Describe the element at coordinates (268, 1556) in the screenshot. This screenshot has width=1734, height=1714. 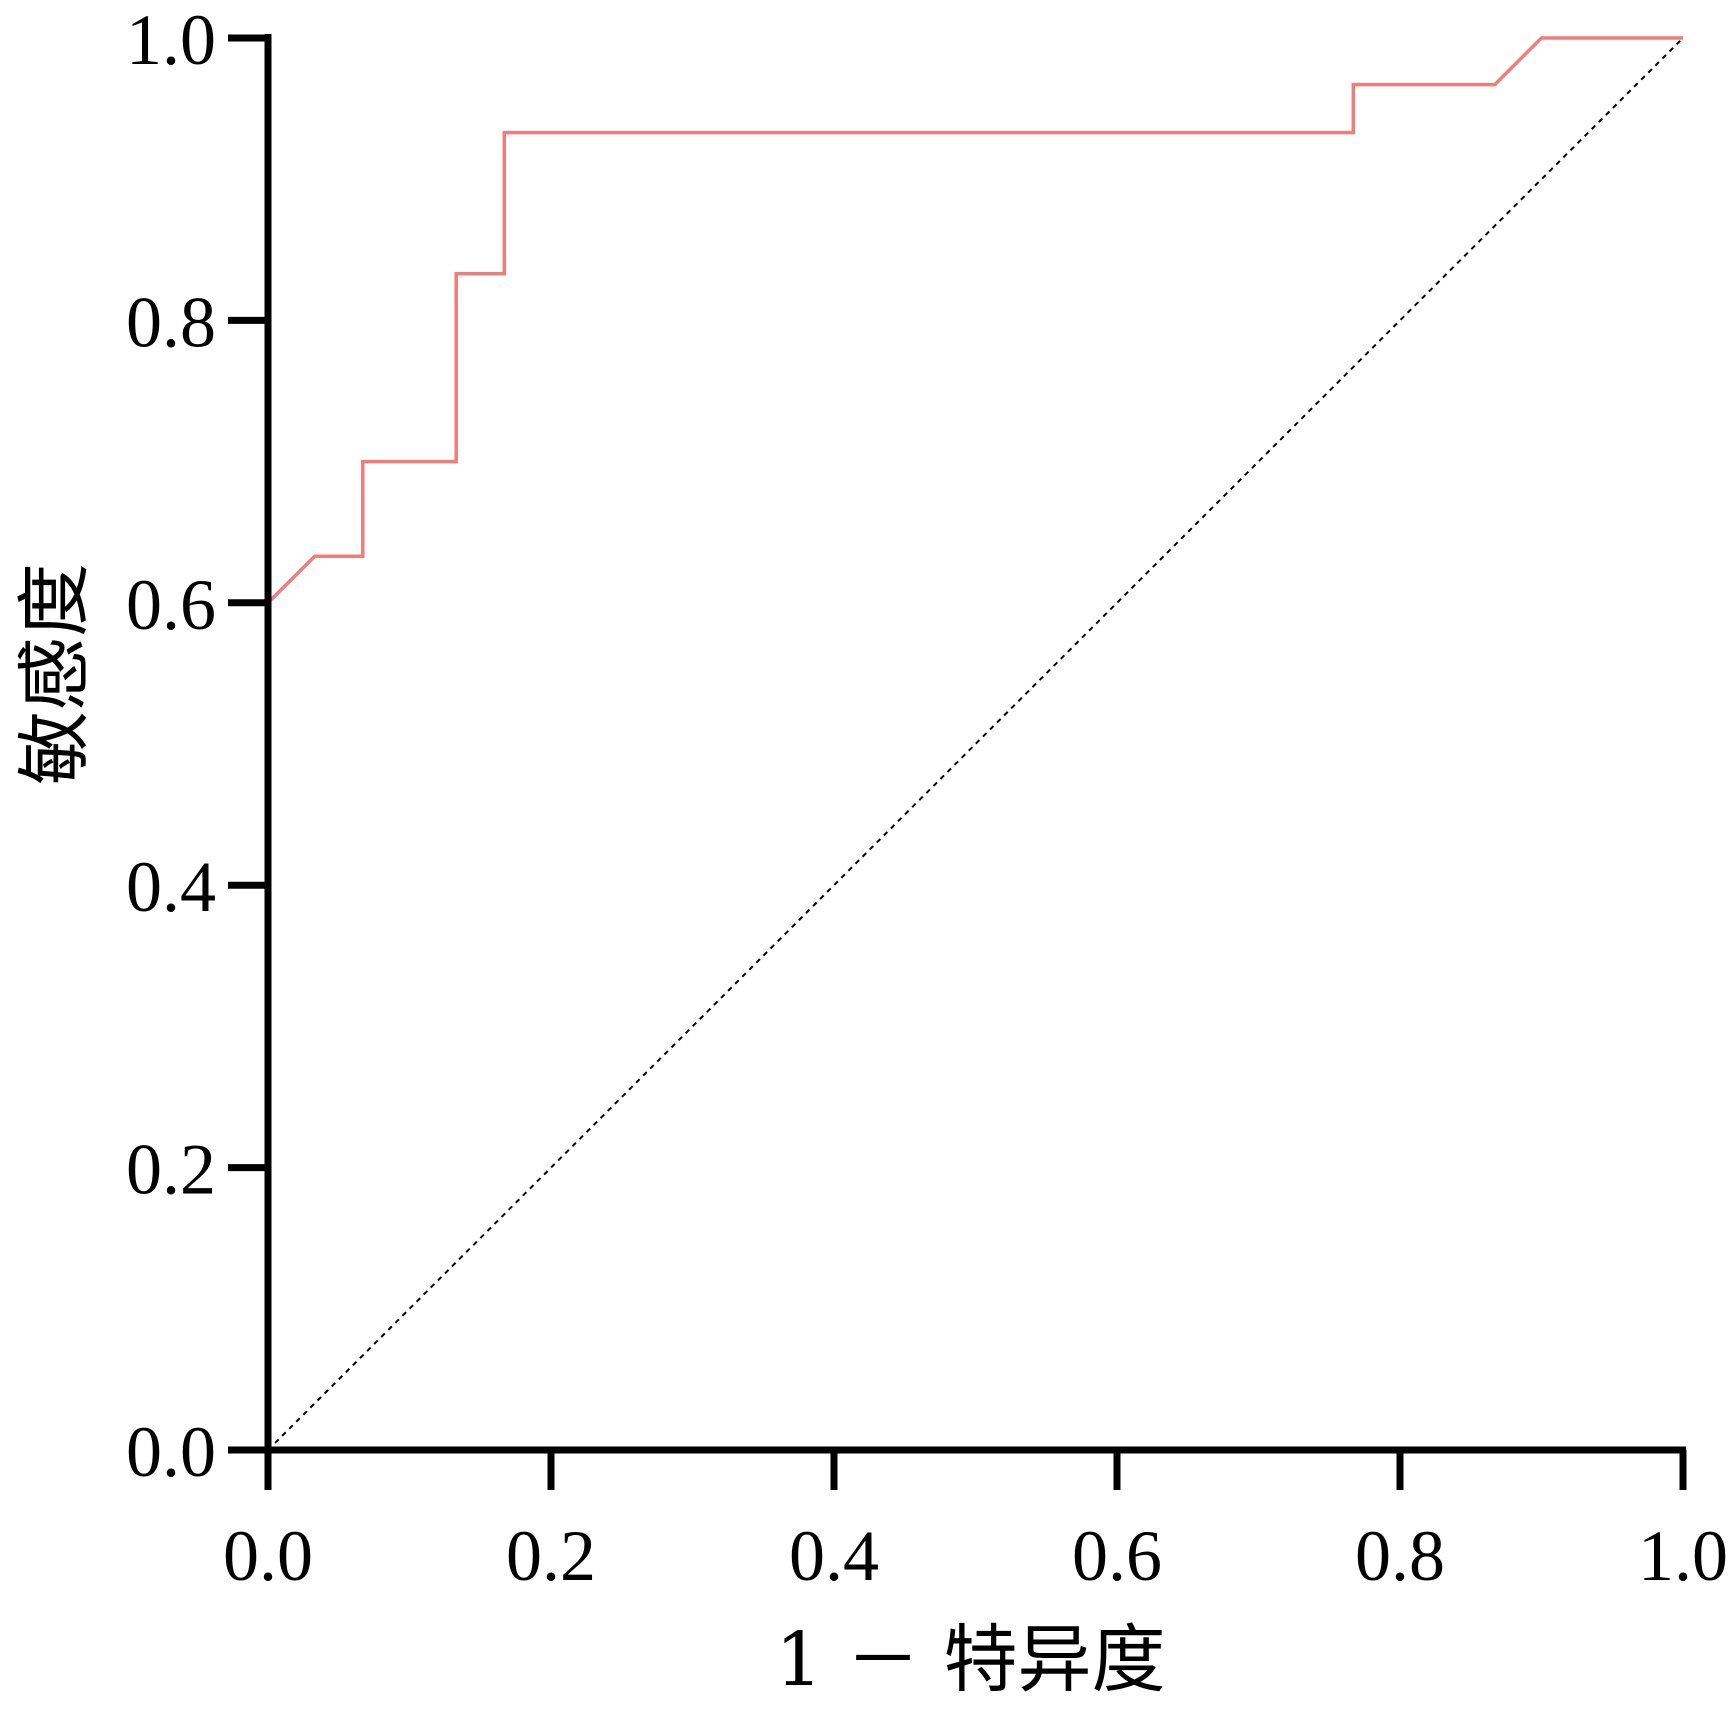
I see `x-tick-label: 0.0` at that location.